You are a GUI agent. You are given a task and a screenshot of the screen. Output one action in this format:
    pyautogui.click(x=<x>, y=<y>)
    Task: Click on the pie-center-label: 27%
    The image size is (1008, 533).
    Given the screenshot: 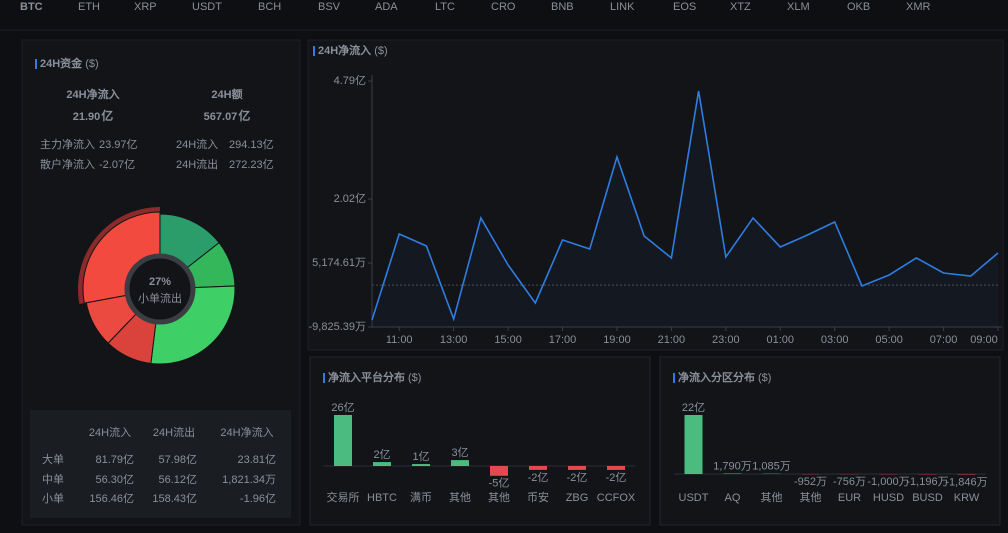 What is the action you would take?
    pyautogui.click(x=160, y=282)
    